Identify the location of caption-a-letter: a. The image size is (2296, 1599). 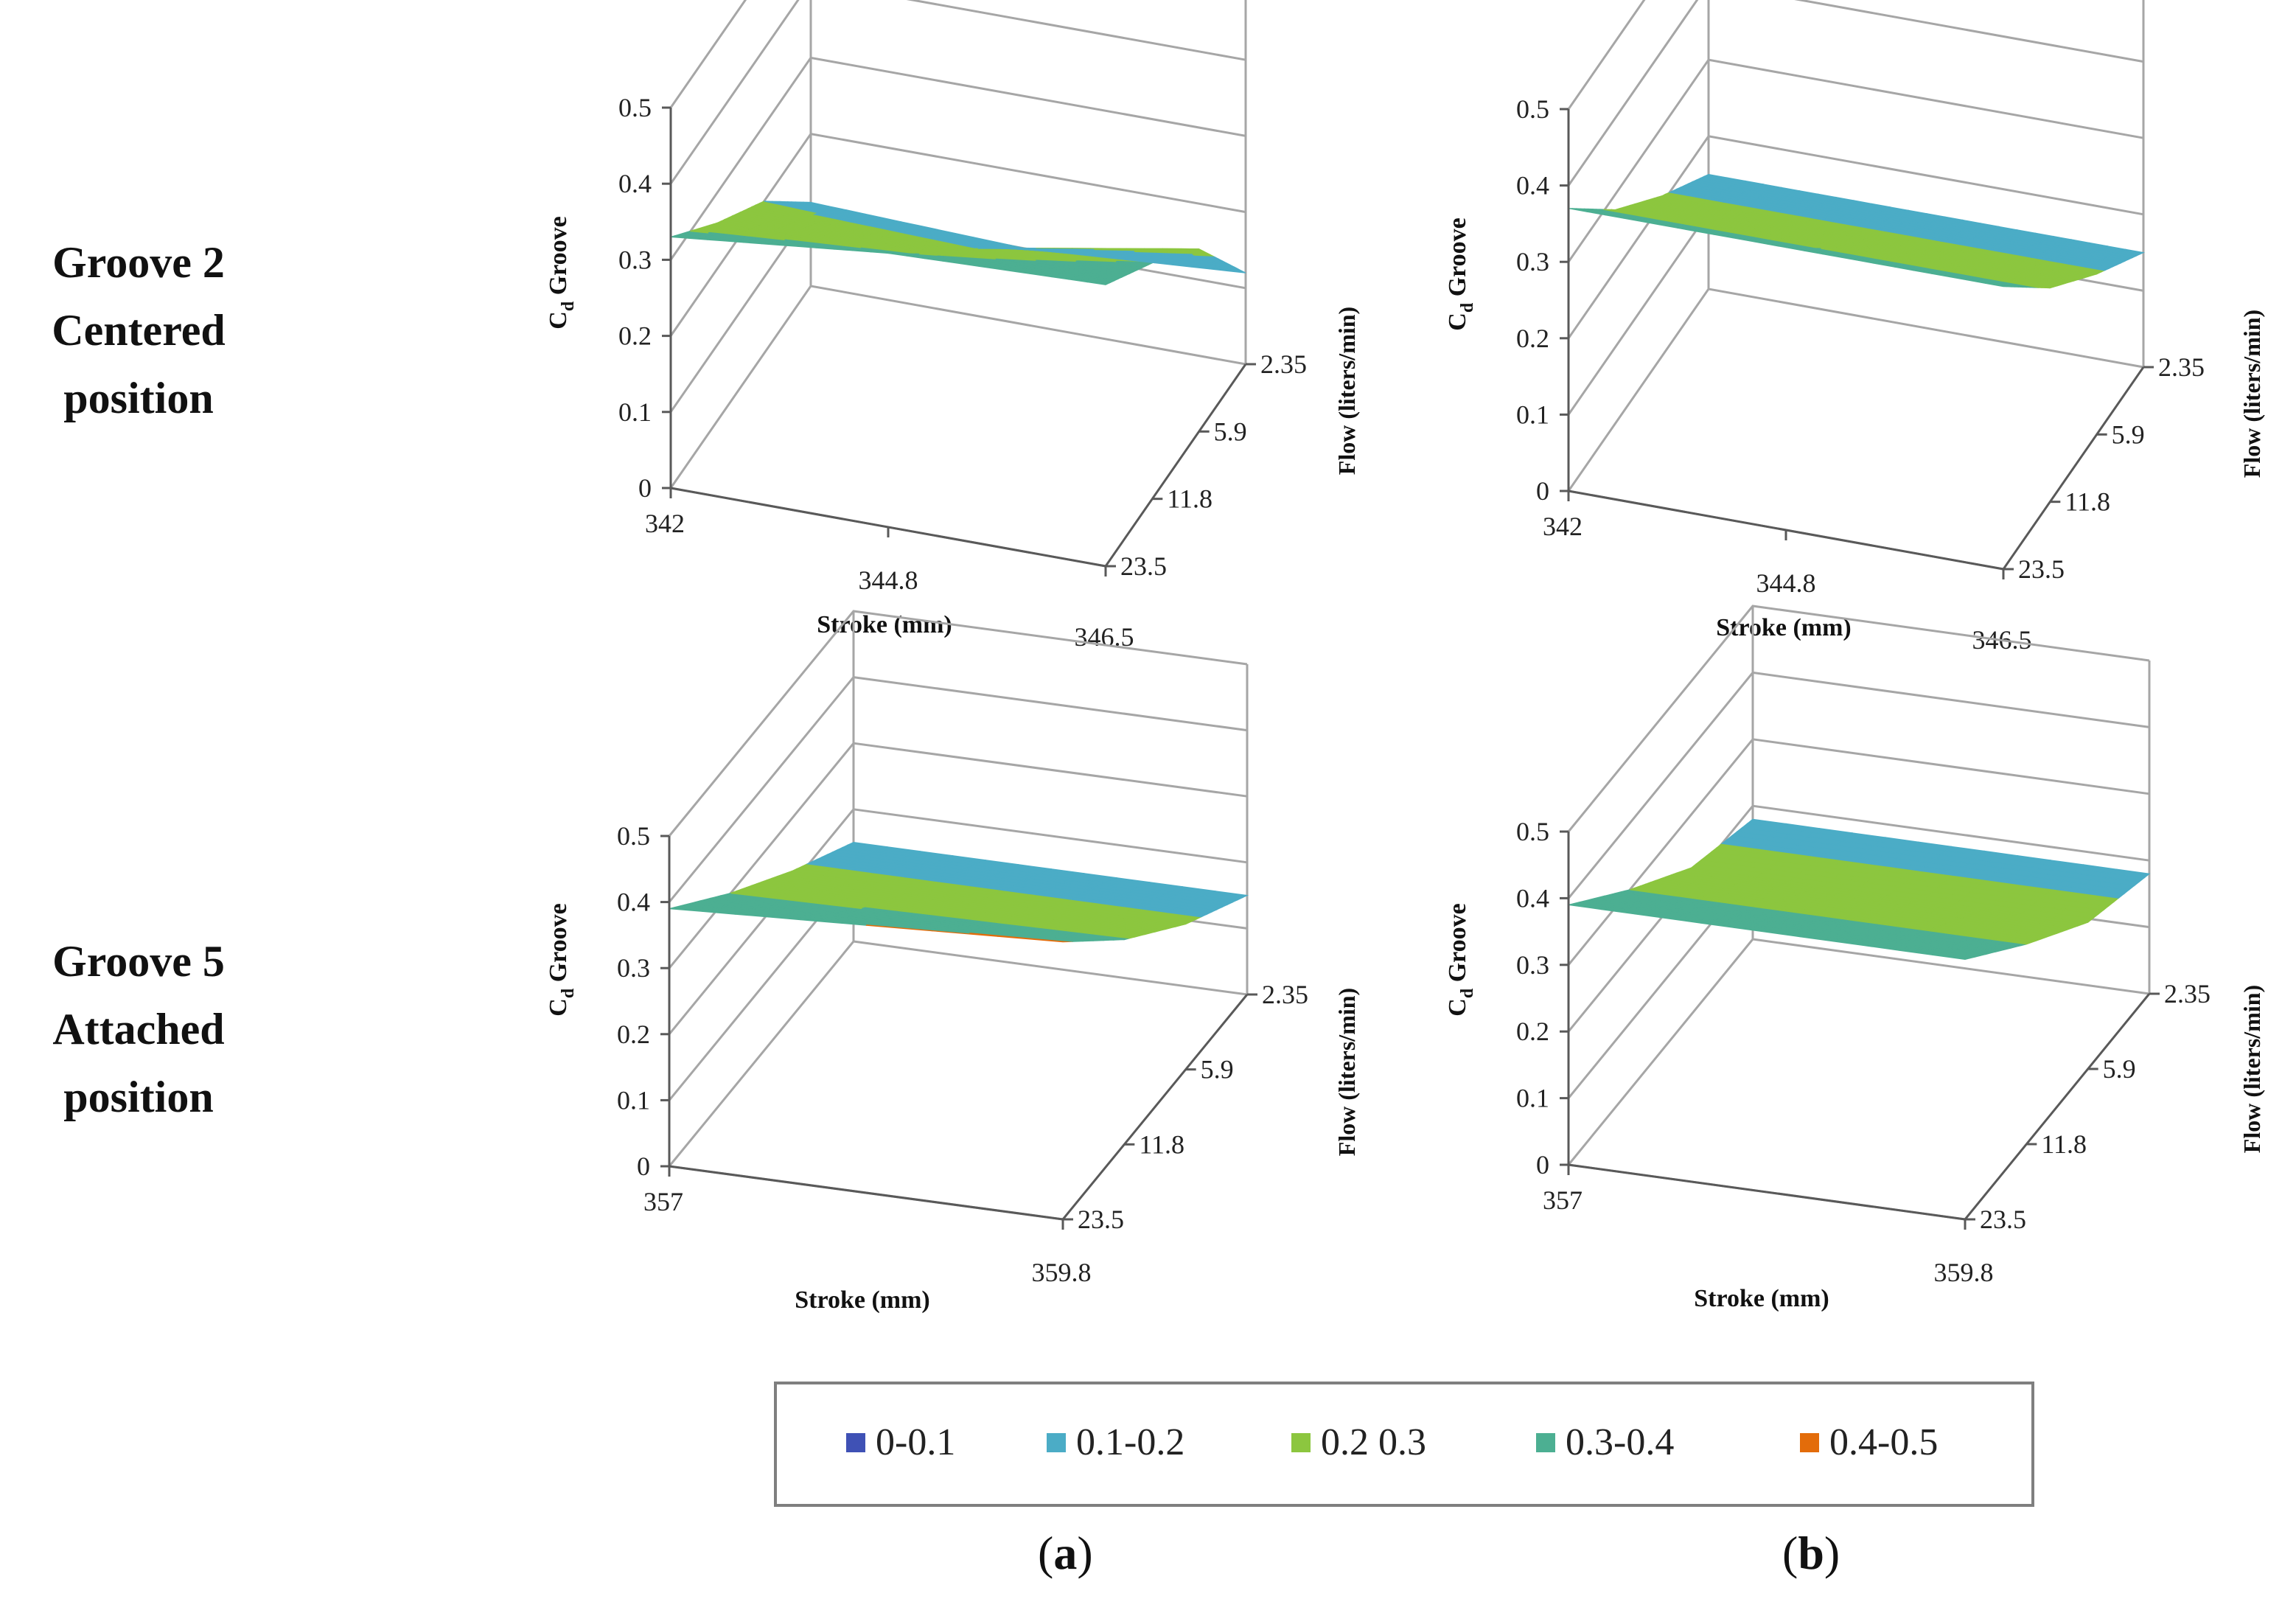
(1065, 1553).